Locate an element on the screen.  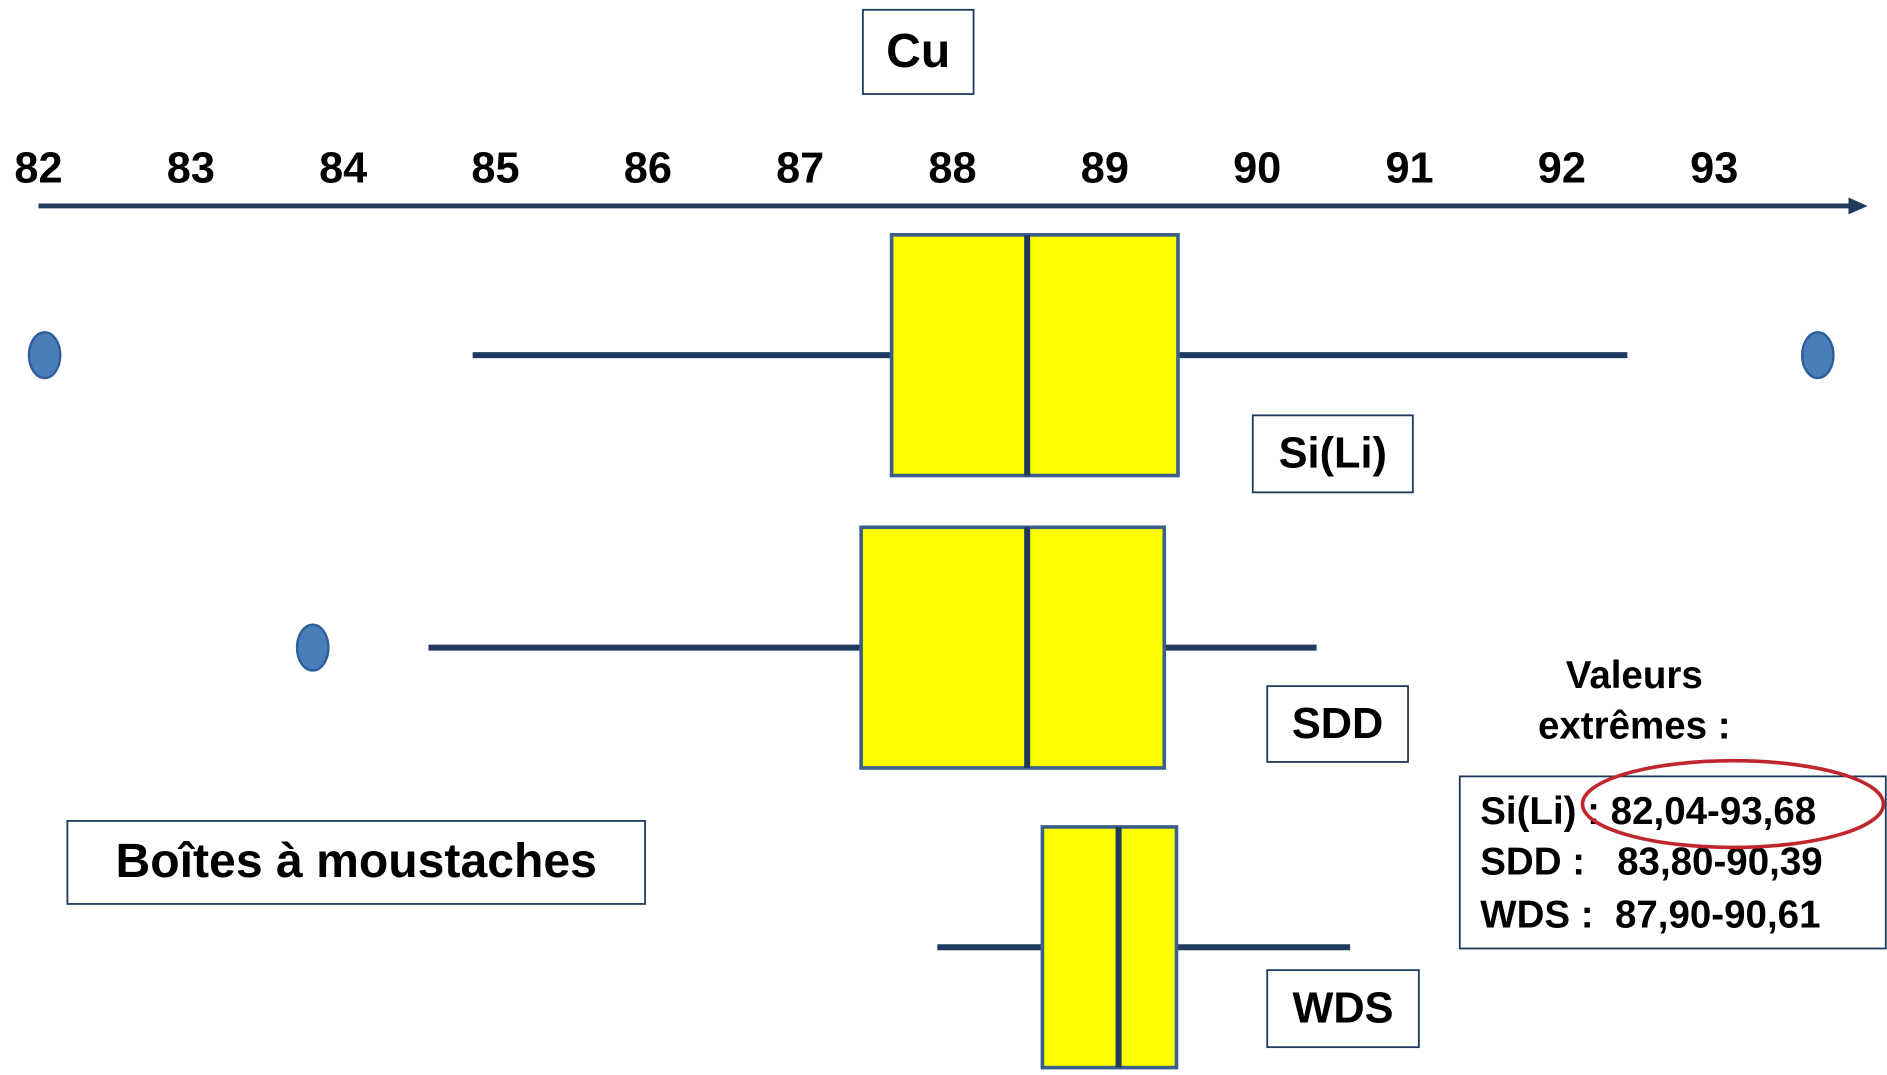
axis-arrow is located at coordinates (1858, 206).